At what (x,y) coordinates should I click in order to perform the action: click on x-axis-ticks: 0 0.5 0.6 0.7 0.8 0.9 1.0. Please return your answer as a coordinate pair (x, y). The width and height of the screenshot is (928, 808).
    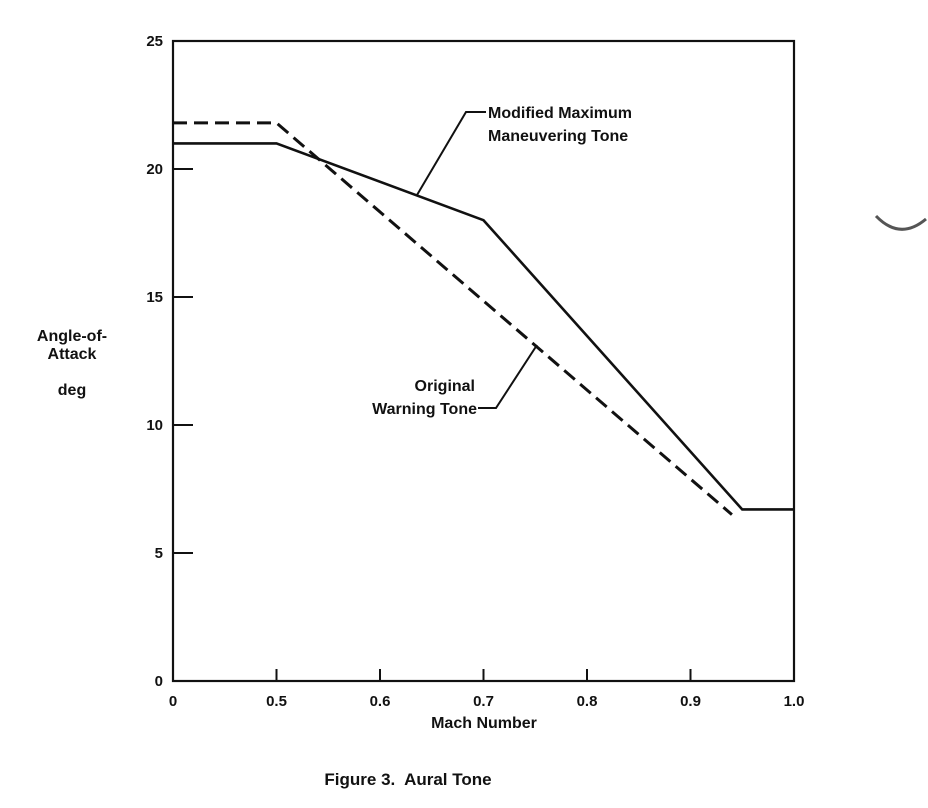
    Looking at the image, I should click on (487, 689).